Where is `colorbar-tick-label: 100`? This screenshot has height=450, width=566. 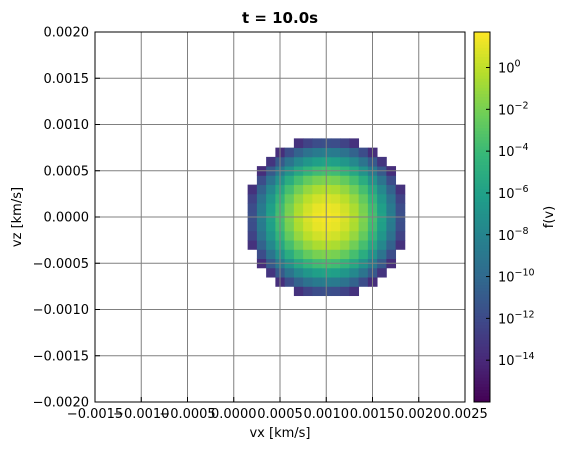
colorbar-tick-label: 100 is located at coordinates (509, 68).